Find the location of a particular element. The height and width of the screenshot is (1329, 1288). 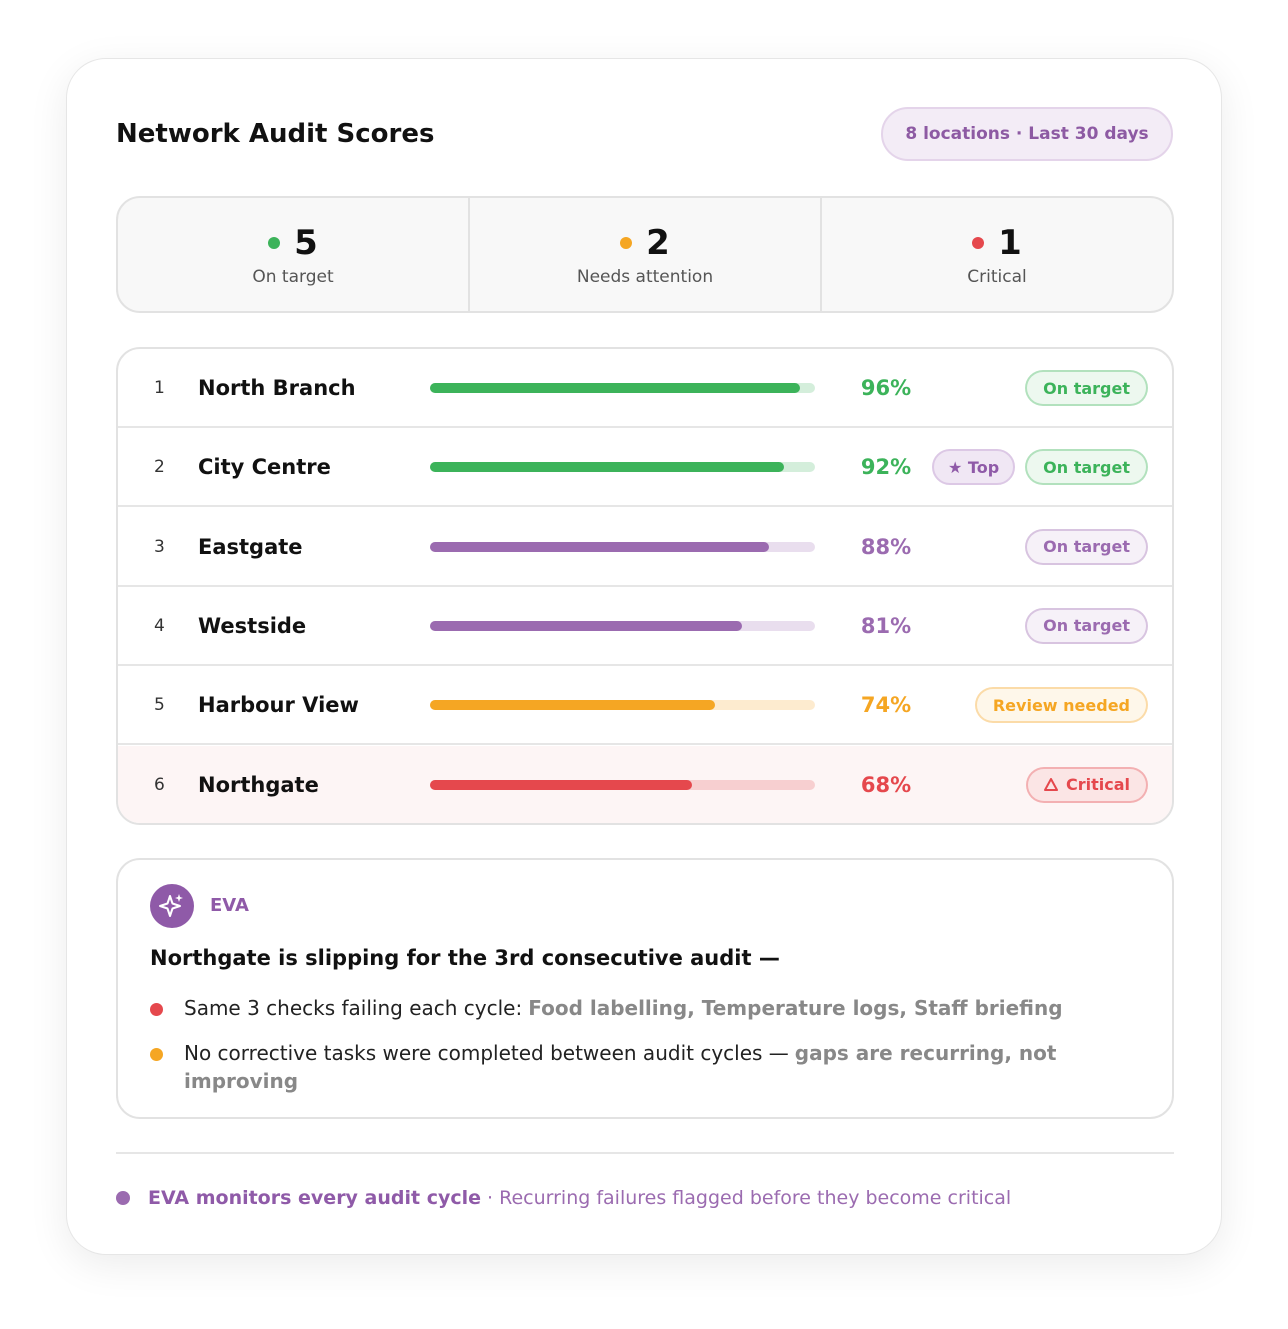

location-name: North Branch is located at coordinates (277, 388).